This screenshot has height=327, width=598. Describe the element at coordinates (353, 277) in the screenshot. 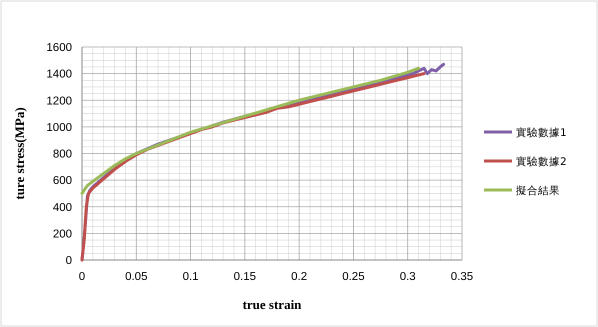

I see `x-tick-label: 0.25` at that location.